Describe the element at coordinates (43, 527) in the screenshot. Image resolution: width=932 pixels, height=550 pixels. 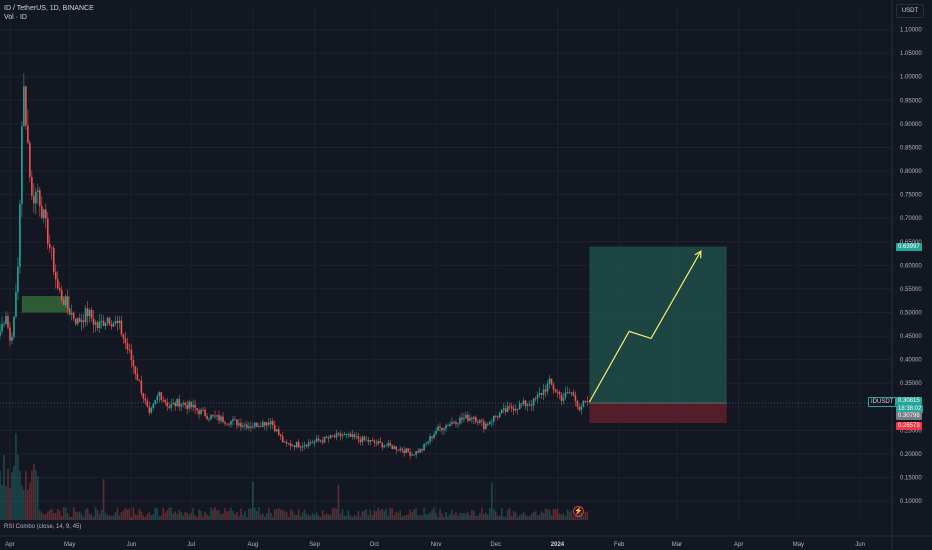
I see `rsi-indicator-label: RSI Combo (close, 14, 9, 45)` at that location.